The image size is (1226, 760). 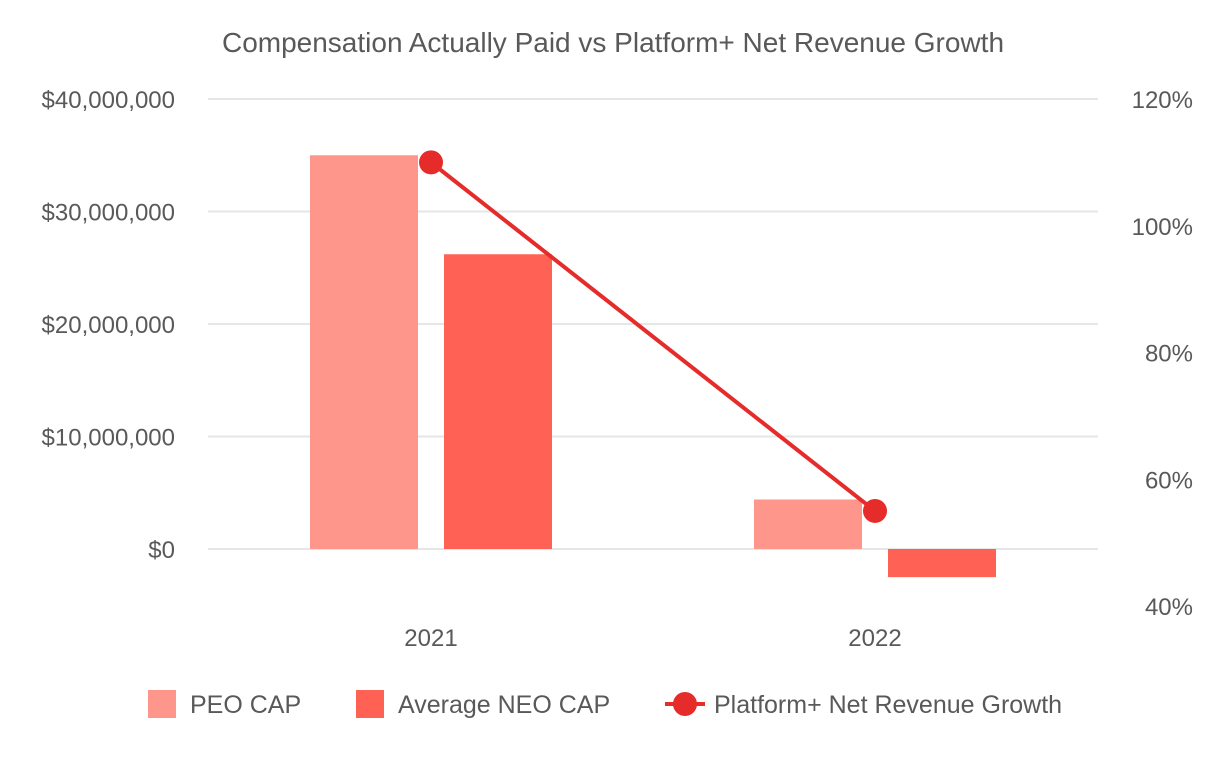 What do you see at coordinates (888, 705) in the screenshot?
I see `legend-label-platform-net-revenue-growth: Platform+ Net Revenue Growth` at bounding box center [888, 705].